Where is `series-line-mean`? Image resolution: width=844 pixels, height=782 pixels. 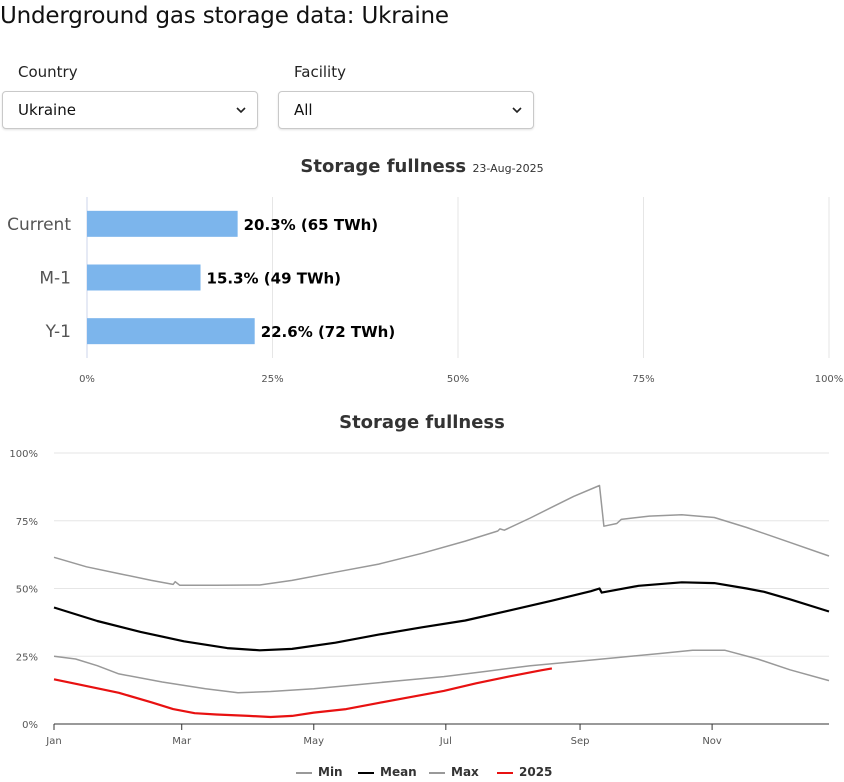 series-line-mean is located at coordinates (441, 616).